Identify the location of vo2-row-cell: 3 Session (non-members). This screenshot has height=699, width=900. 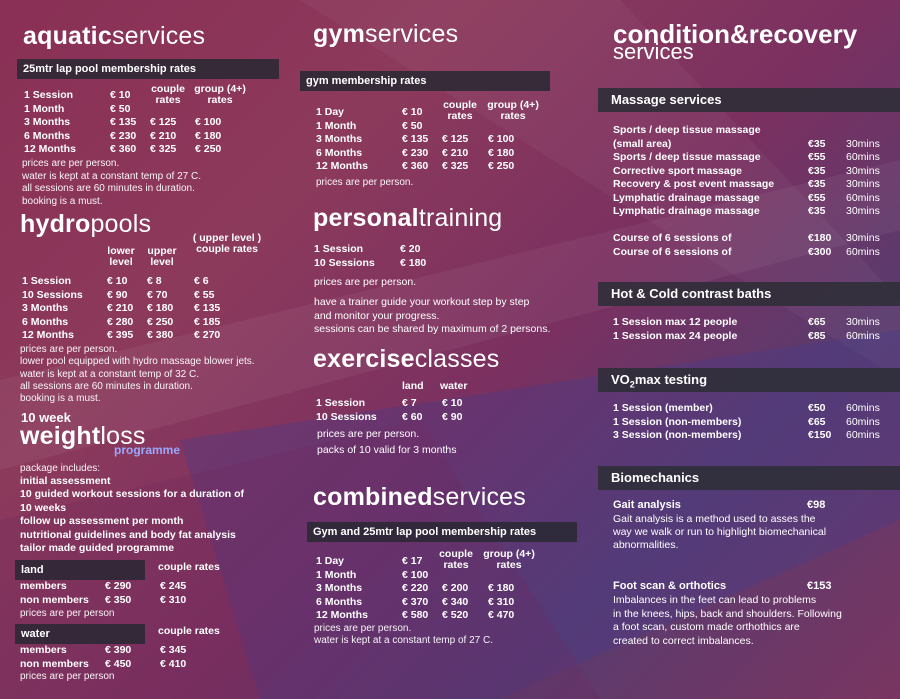
(677, 435).